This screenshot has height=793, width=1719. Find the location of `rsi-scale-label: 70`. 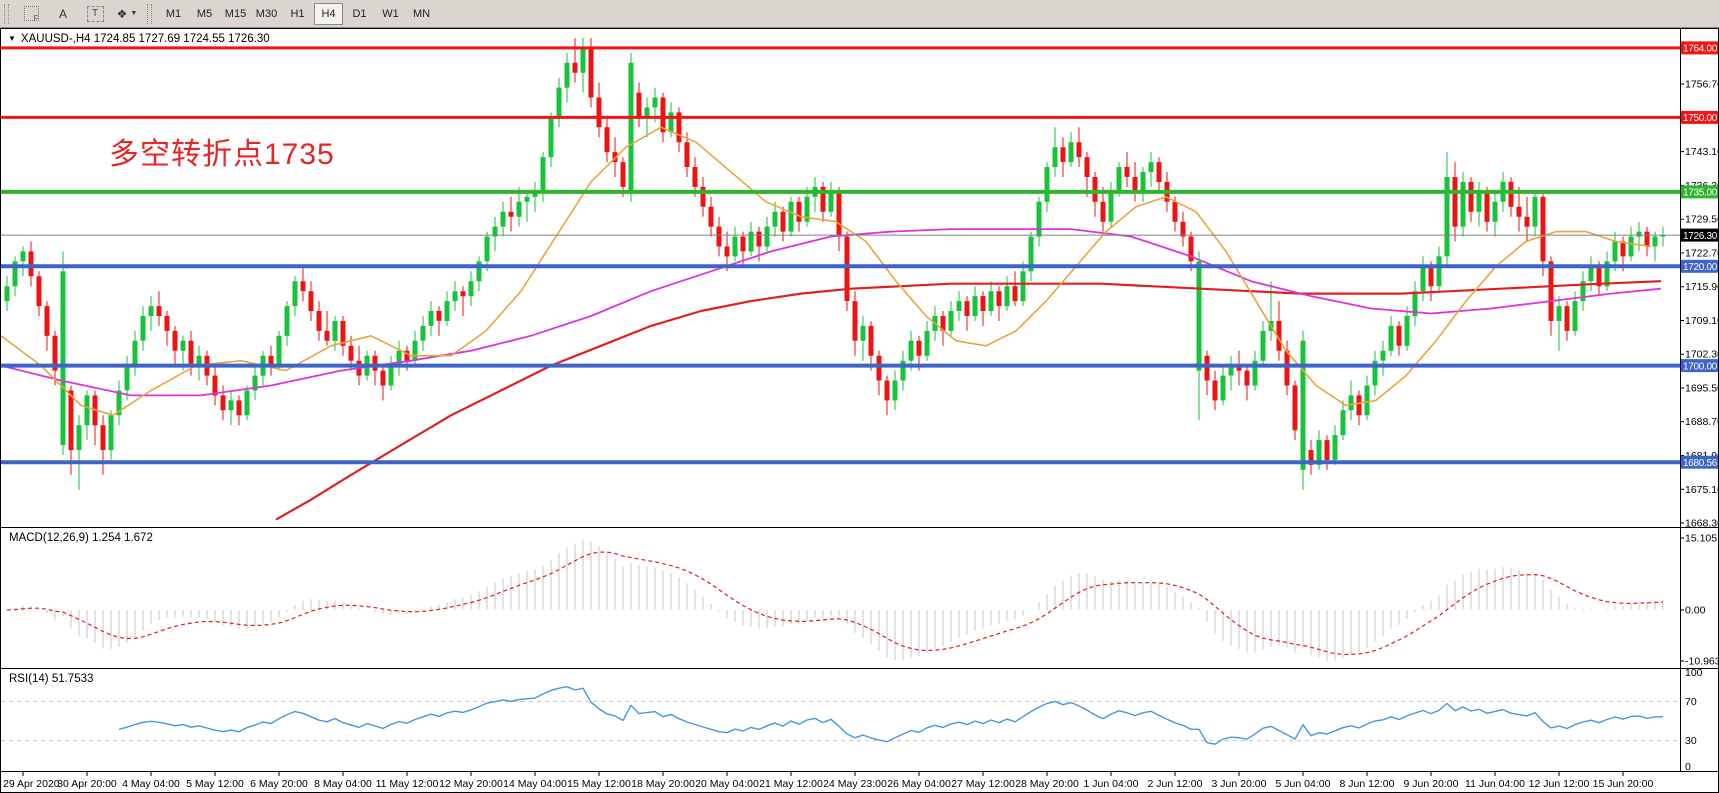

rsi-scale-label: 70 is located at coordinates (1691, 702).